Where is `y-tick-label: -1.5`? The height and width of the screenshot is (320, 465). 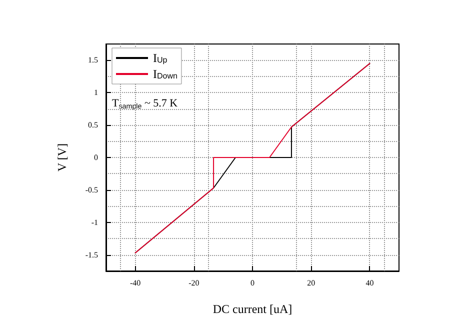 y-tick-label: -1.5 is located at coordinates (91, 255).